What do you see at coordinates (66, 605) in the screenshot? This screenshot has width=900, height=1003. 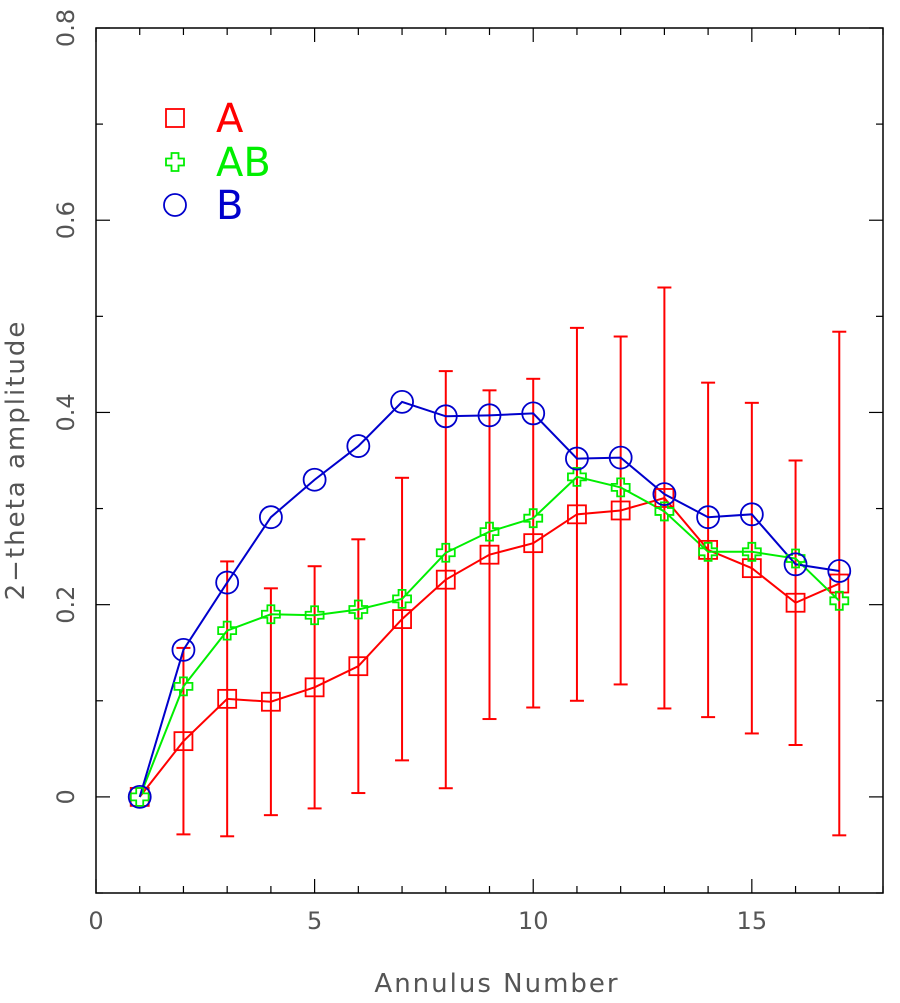 I see `y-tick-label: 0.2` at bounding box center [66, 605].